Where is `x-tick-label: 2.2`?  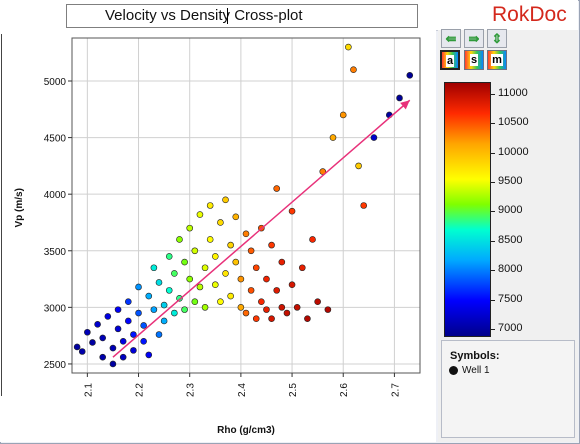
x-tick-label: 2.2 is located at coordinates (140, 390).